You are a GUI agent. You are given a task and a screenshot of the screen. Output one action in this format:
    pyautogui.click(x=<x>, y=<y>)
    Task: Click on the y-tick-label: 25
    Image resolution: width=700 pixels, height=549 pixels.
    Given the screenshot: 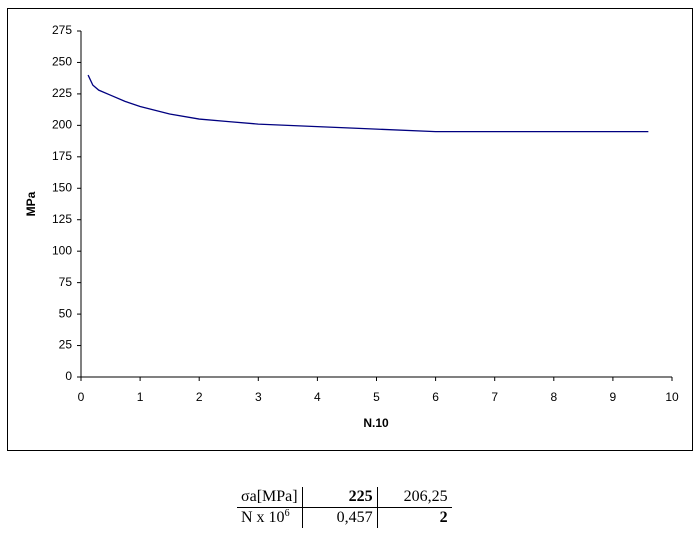 What is the action you would take?
    pyautogui.click(x=66, y=345)
    